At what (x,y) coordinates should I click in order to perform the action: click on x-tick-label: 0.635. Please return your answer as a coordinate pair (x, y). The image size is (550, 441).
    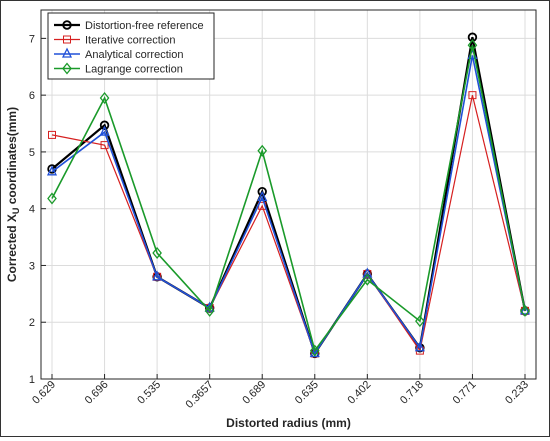
    Looking at the image, I should click on (307, 393).